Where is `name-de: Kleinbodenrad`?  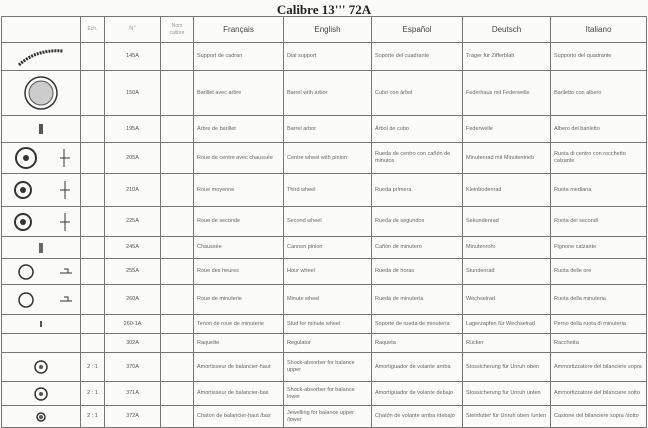 name-de: Kleinbodenrad is located at coordinates (506, 190).